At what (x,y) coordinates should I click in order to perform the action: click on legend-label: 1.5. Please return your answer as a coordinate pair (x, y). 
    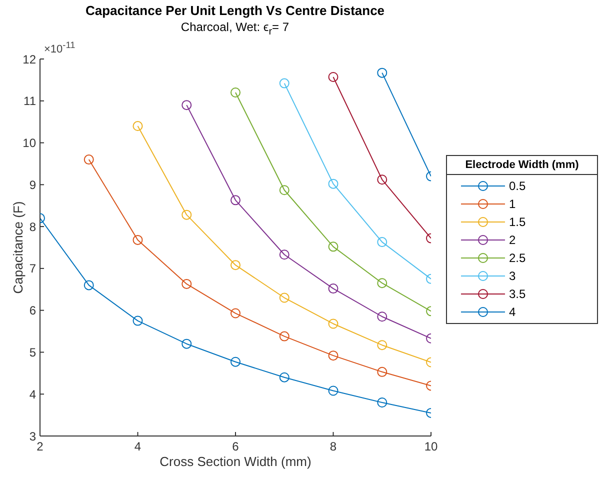
    Looking at the image, I should click on (517, 222).